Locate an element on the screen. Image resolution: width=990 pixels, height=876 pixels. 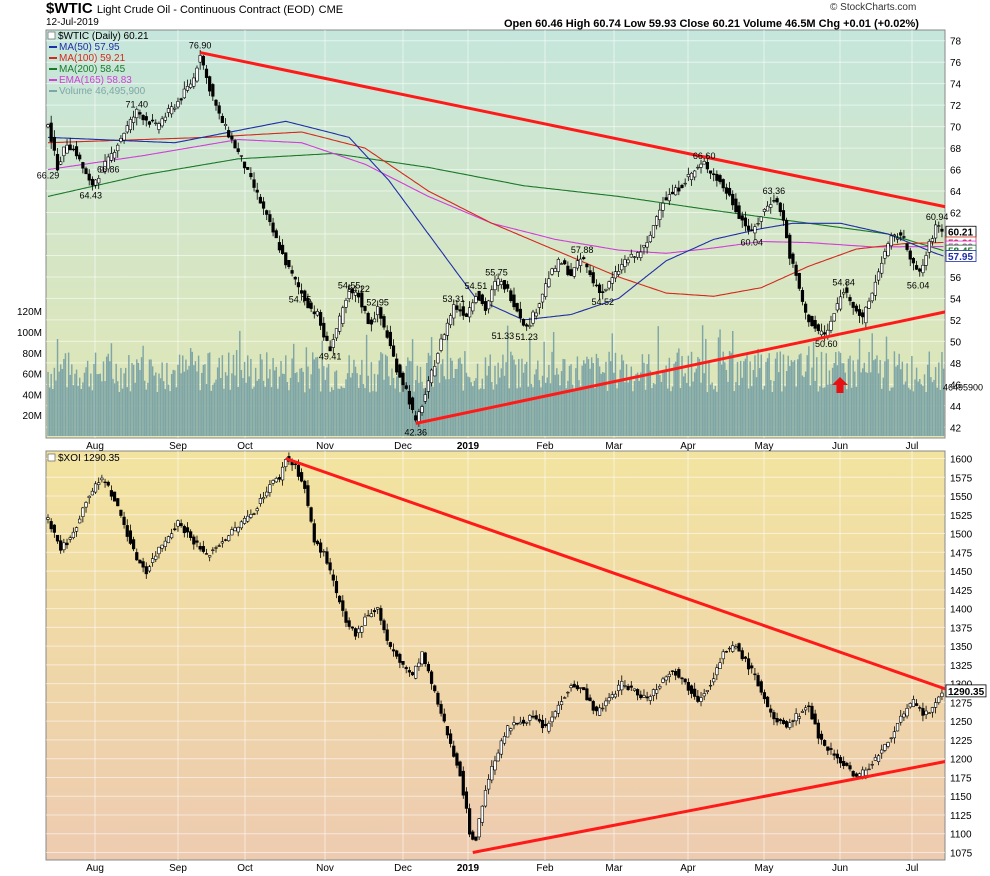
xoi-y-tick-label: 1600 is located at coordinates (961, 460).